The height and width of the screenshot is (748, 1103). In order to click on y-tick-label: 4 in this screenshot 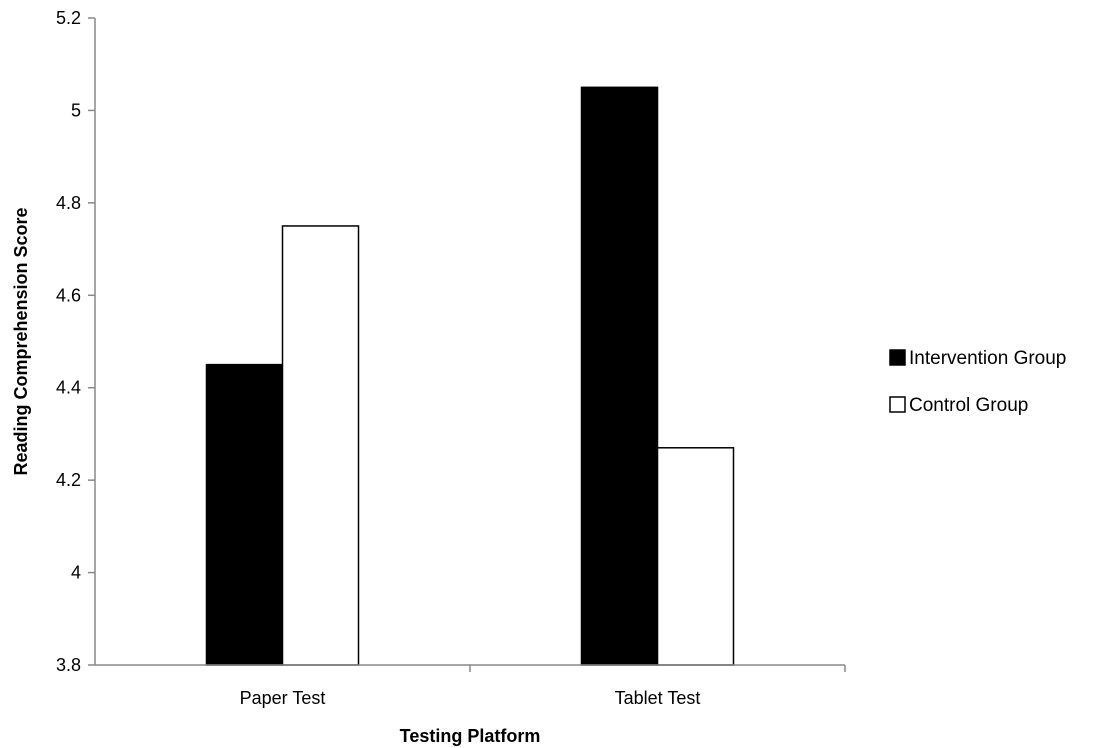, I will do `click(76, 573)`.